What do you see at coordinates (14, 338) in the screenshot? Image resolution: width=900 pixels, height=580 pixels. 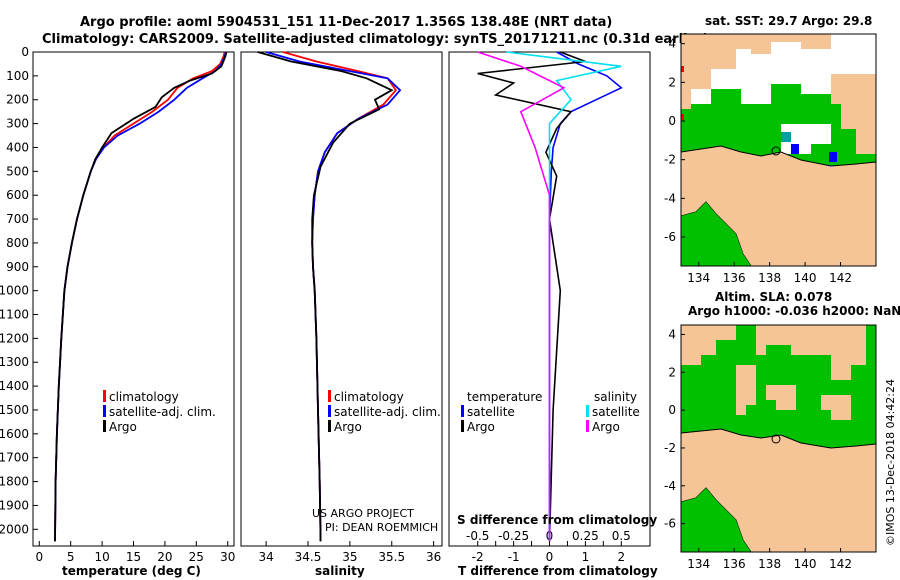 I see `y-tick-label: 1200` at bounding box center [14, 338].